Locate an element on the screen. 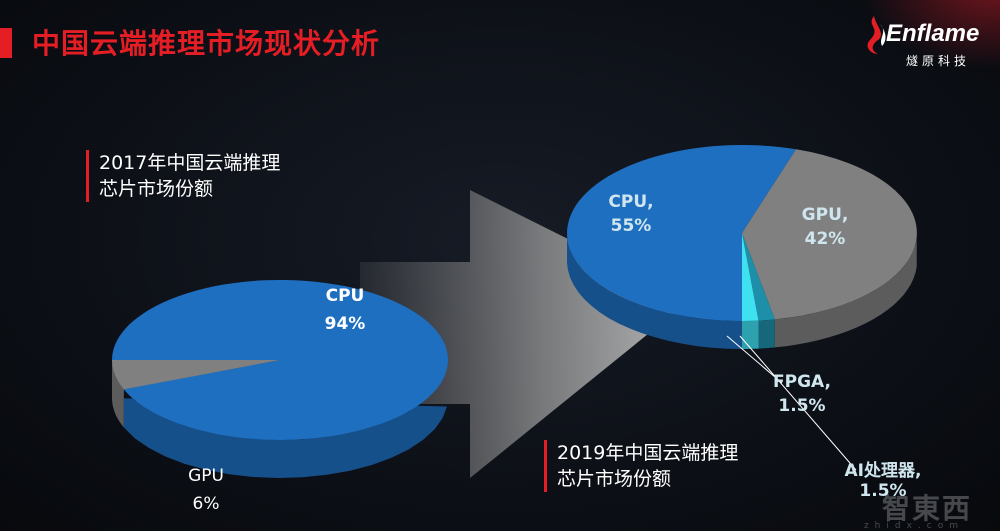 This screenshot has height=531, width=1000. caption-2017-line-1: 2017年中国云端推理 is located at coordinates (190, 163).